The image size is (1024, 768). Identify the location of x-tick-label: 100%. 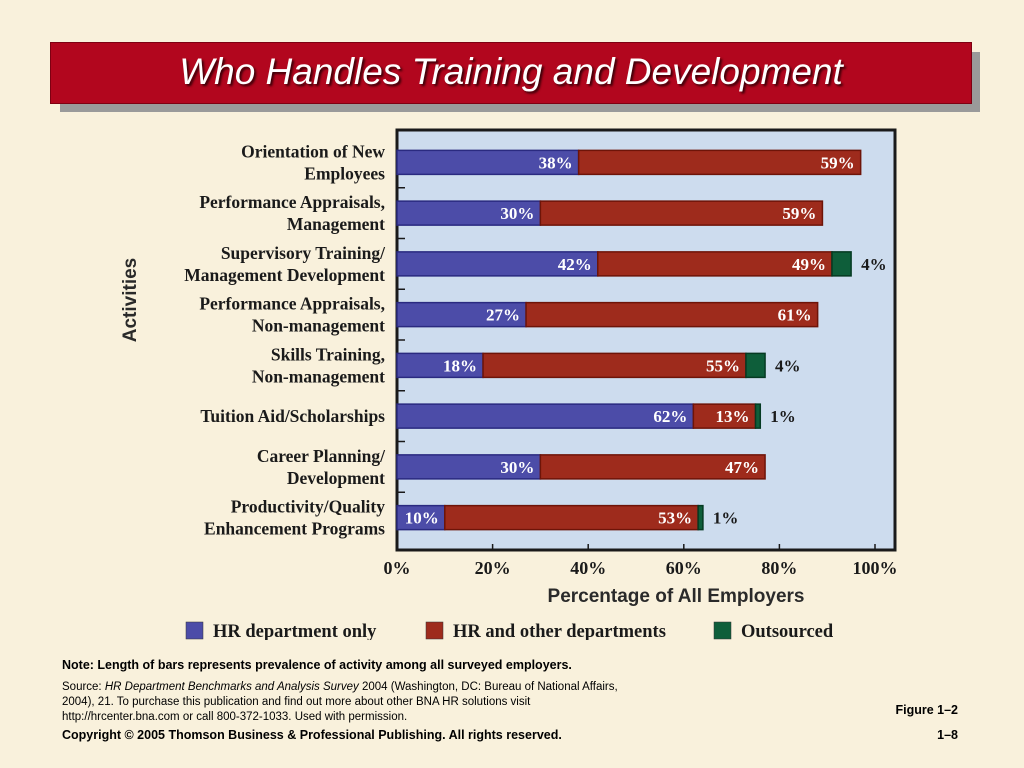
(875, 568).